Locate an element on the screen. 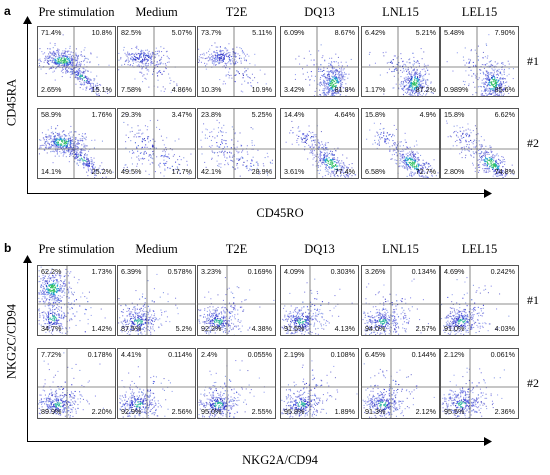 The image size is (550, 475). panel-letter: a is located at coordinates (7, 11).